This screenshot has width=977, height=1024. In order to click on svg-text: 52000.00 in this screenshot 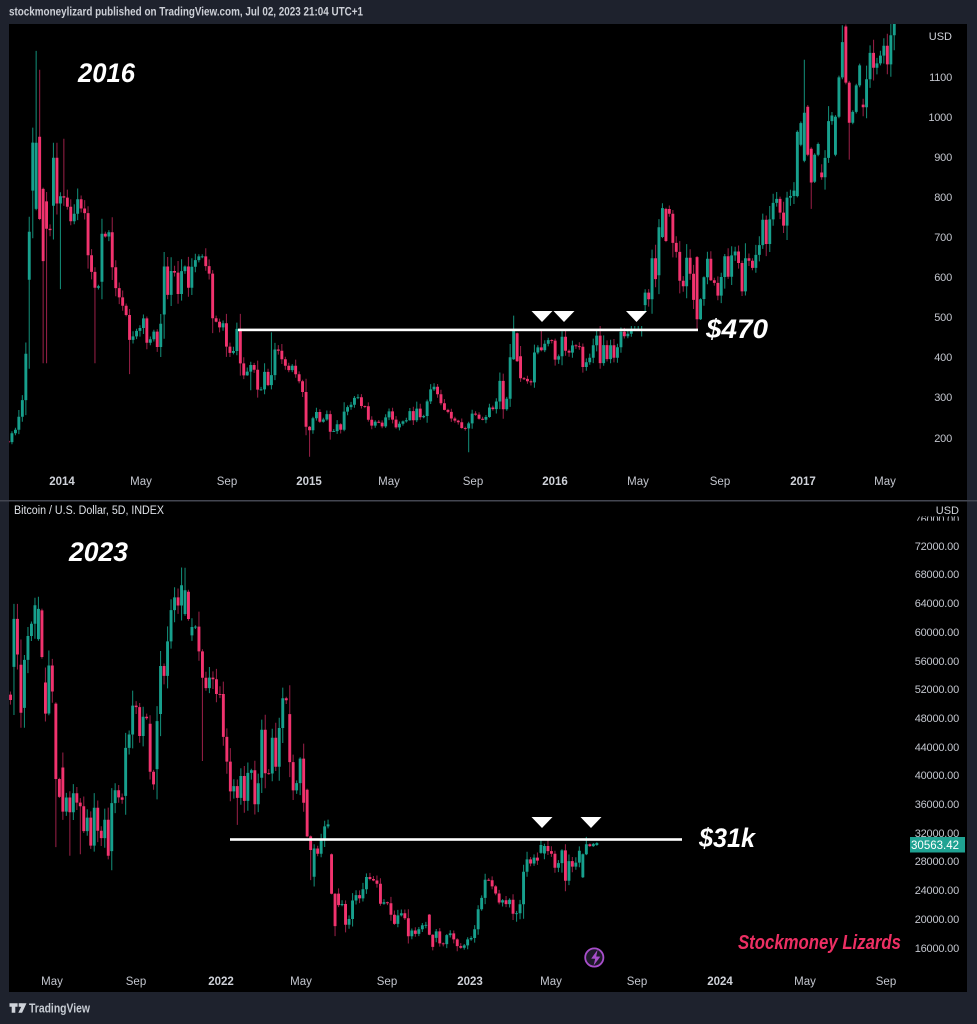, I will do `click(937, 690)`.